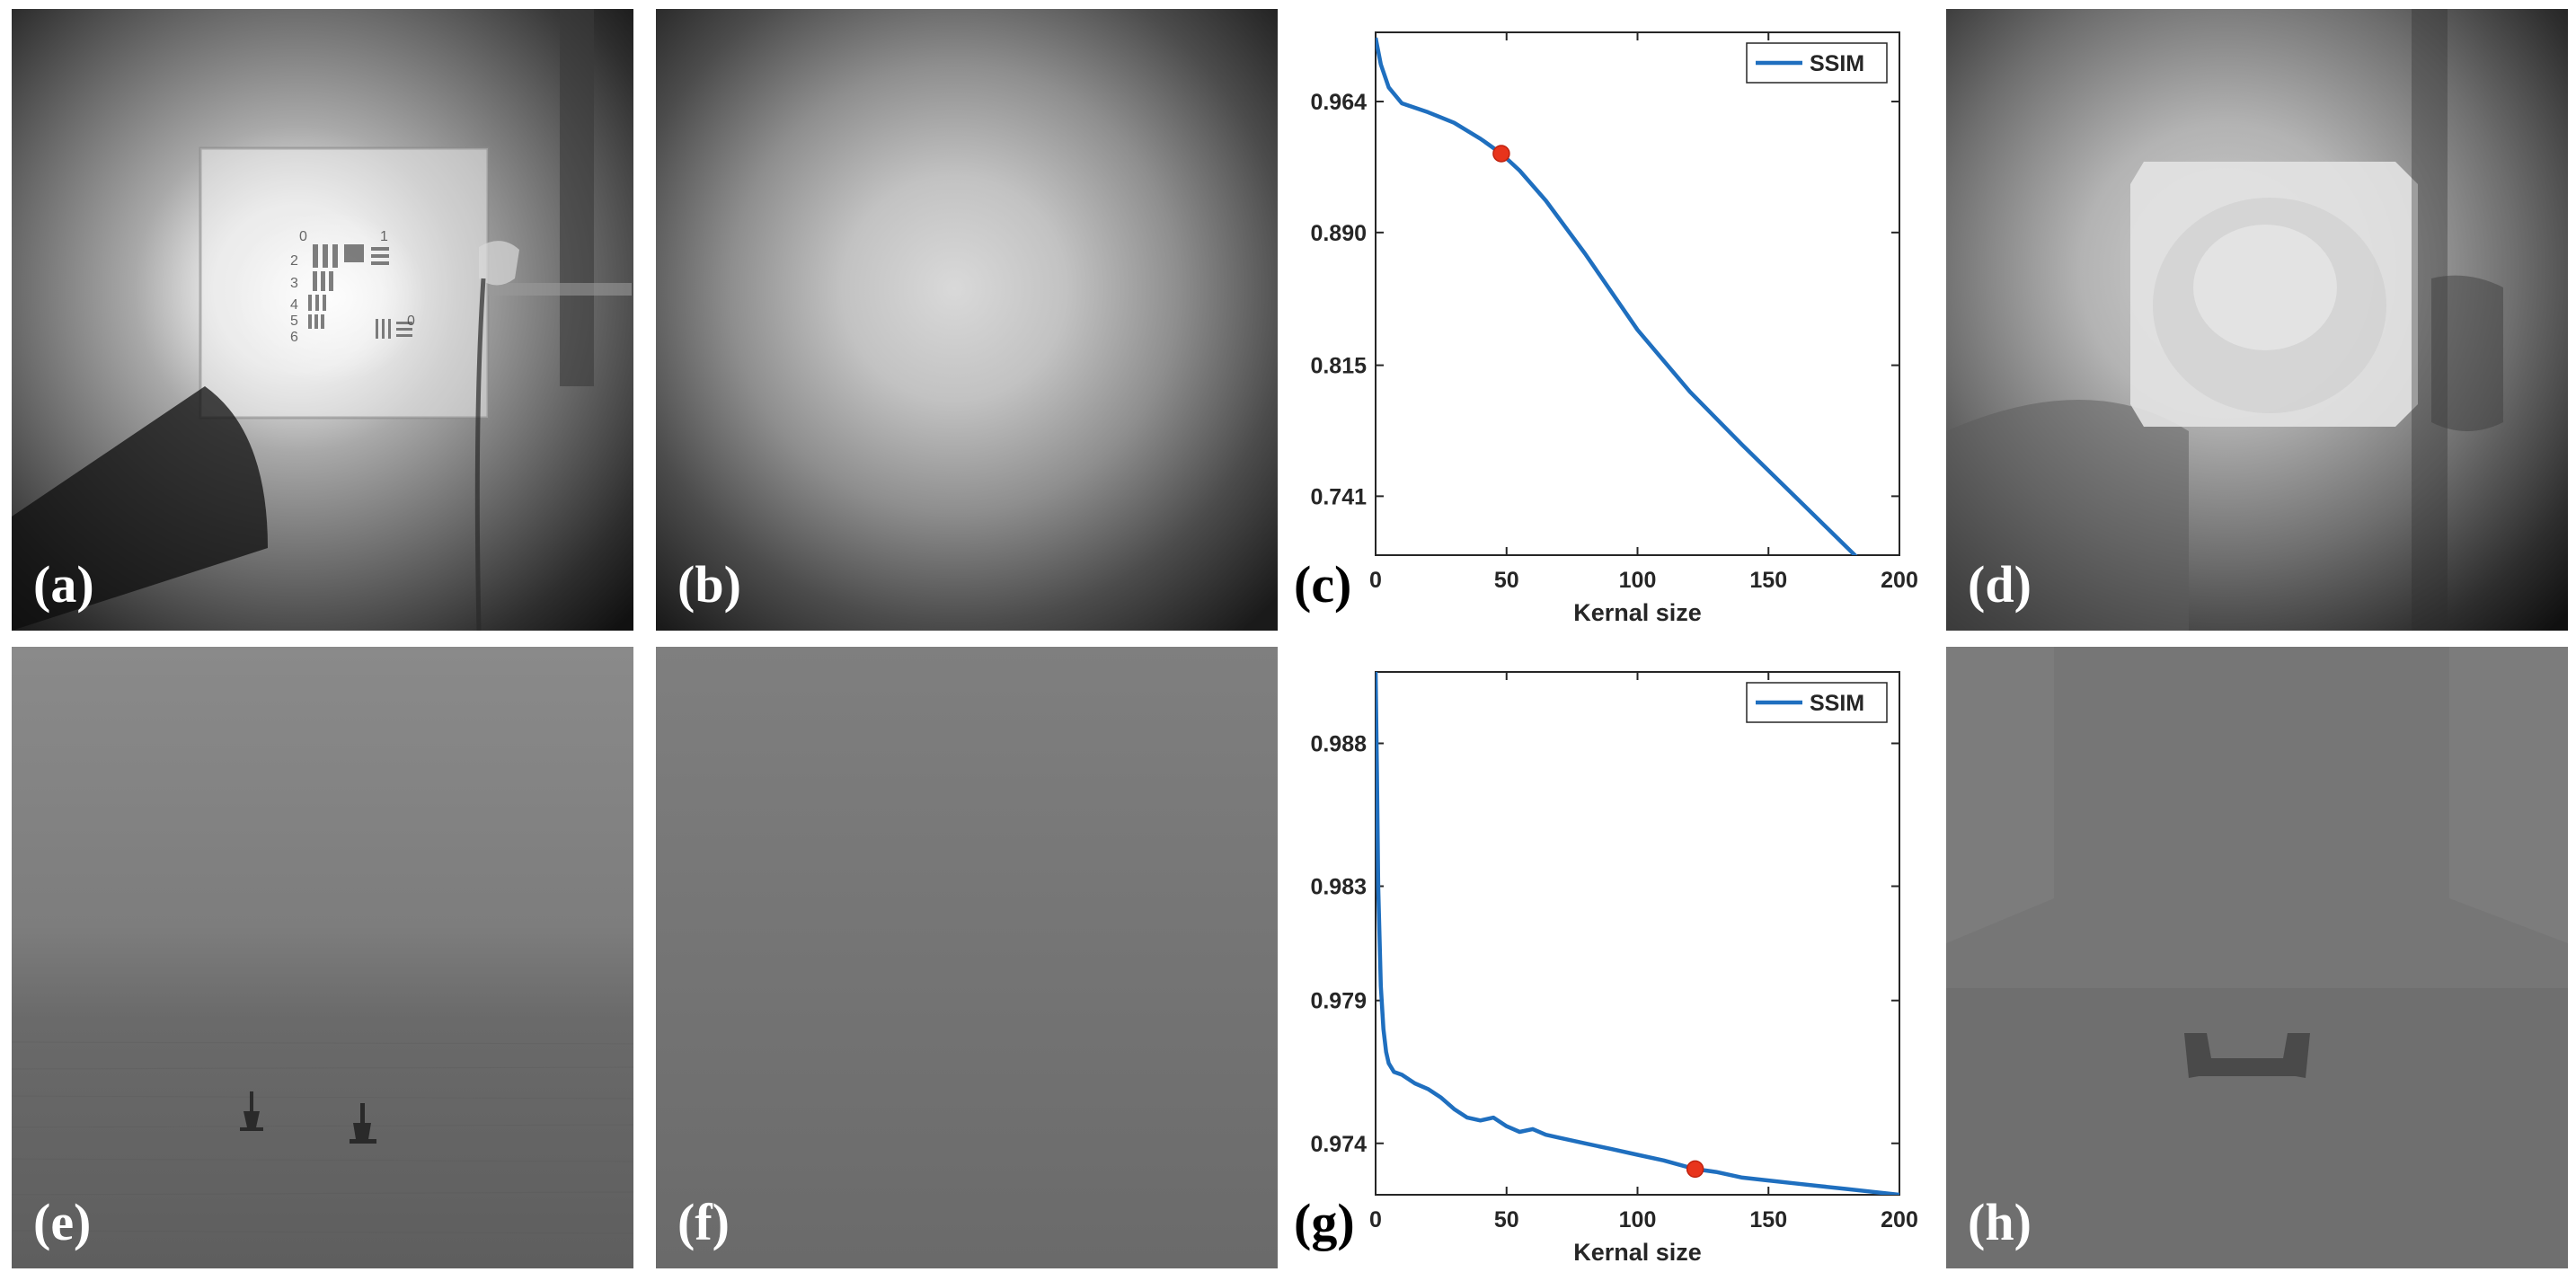 This screenshot has height=1281, width=2576. Describe the element at coordinates (294, 337) in the screenshot. I see `target-mark-6: 6` at that location.